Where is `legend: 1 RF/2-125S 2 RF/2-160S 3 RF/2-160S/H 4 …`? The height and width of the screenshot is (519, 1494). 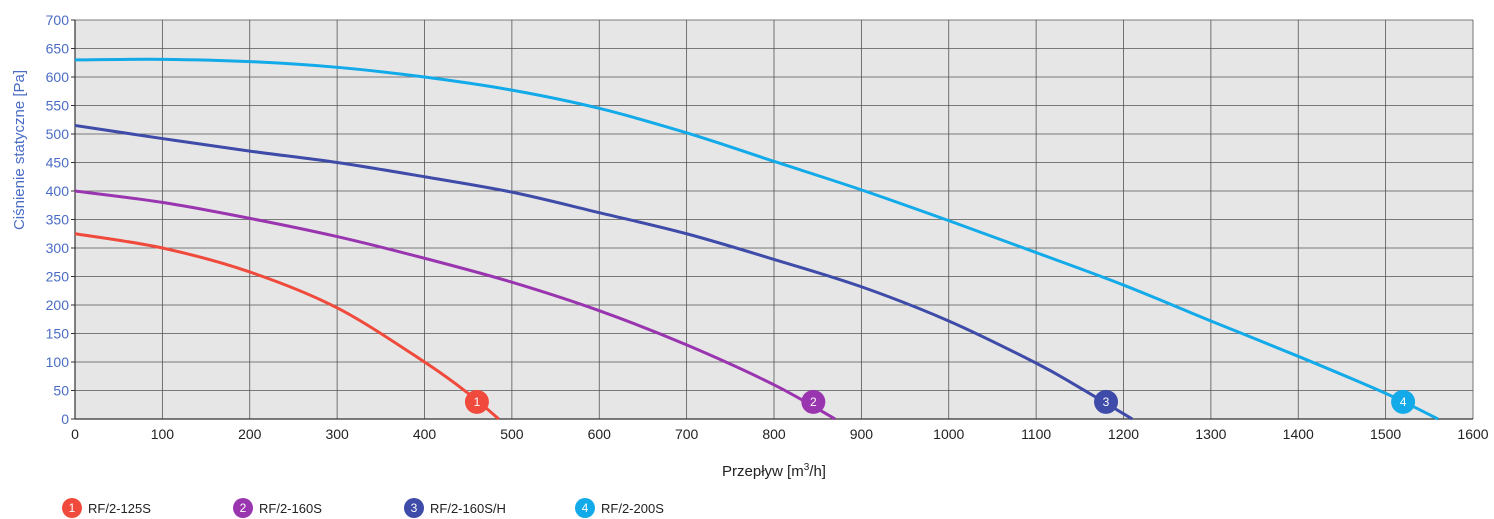 legend: 1 RF/2-125S 2 RF/2-160S 3 RF/2-160S/H 4 … is located at coordinates (404, 508).